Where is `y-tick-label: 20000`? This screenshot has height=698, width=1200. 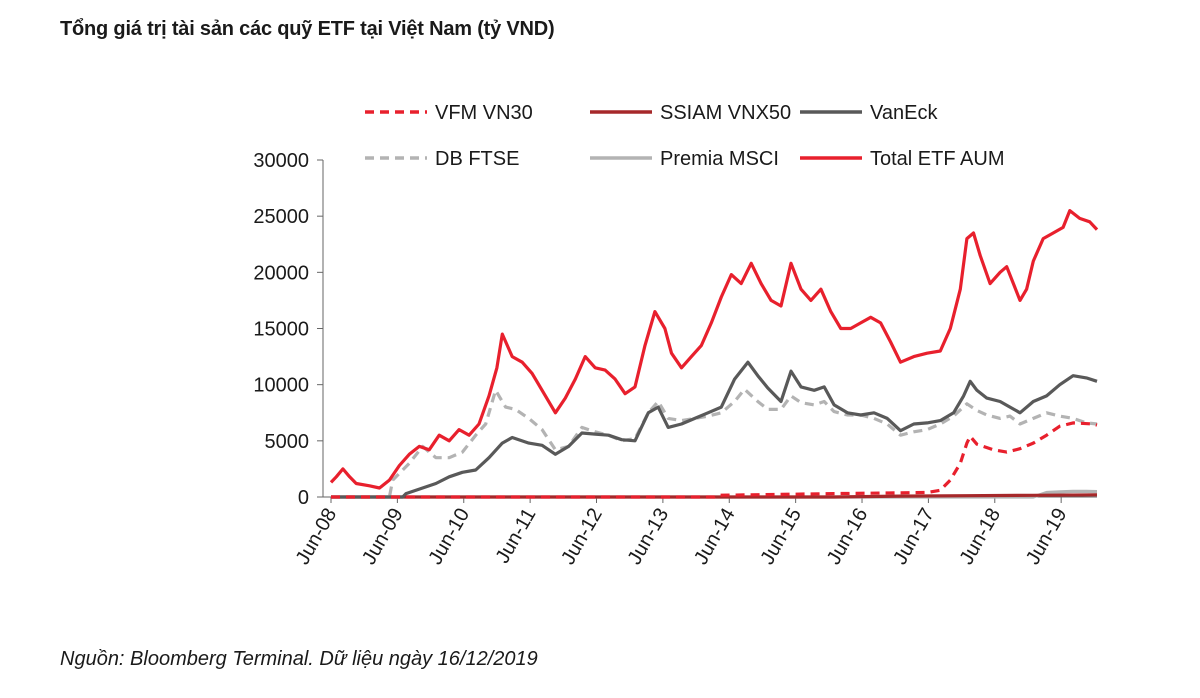
y-tick-label: 20000 is located at coordinates (281, 273).